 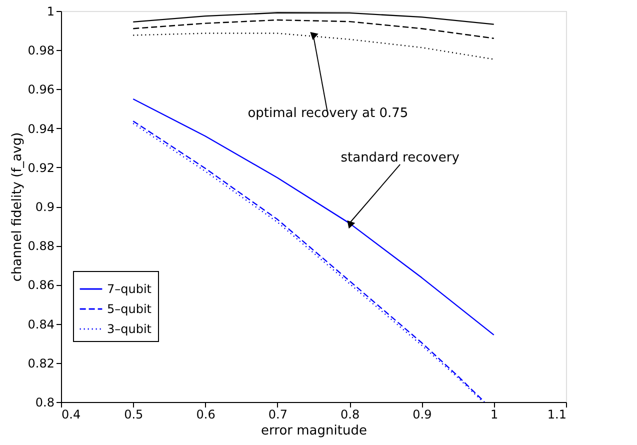 What do you see at coordinates (350, 415) in the screenshot?
I see `x-tick-label: 0.8` at bounding box center [350, 415].